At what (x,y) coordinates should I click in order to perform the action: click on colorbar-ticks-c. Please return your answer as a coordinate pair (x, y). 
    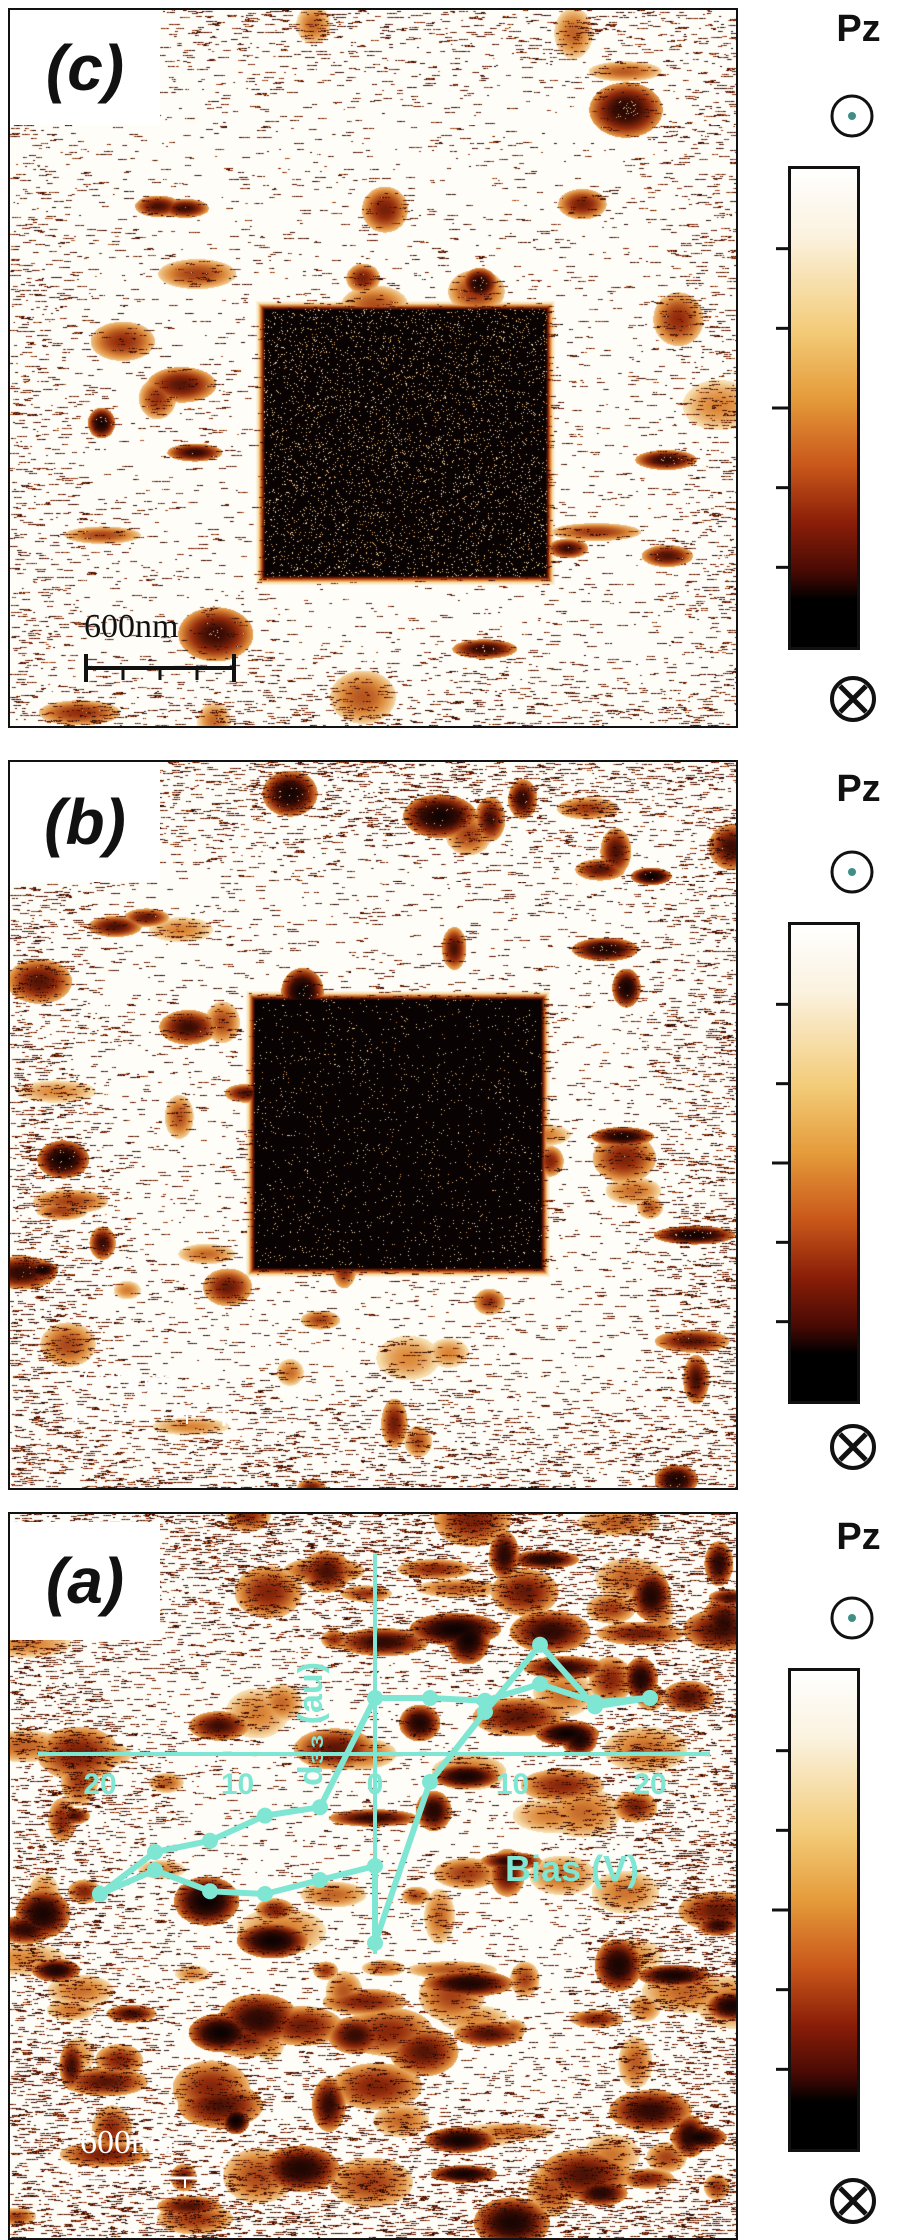
    Looking at the image, I should click on (781, 408).